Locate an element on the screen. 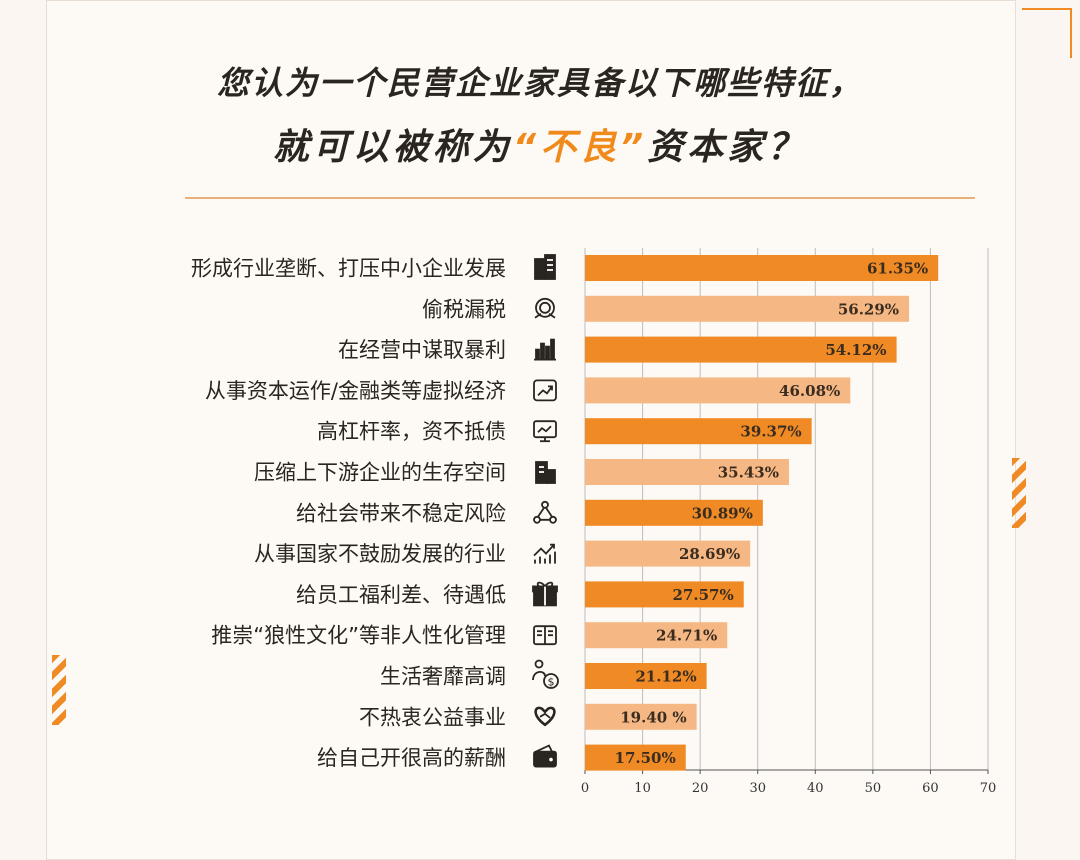 Image resolution: width=1080 pixels, height=860 pixels. corner-decoration is located at coordinates (1047, 33).